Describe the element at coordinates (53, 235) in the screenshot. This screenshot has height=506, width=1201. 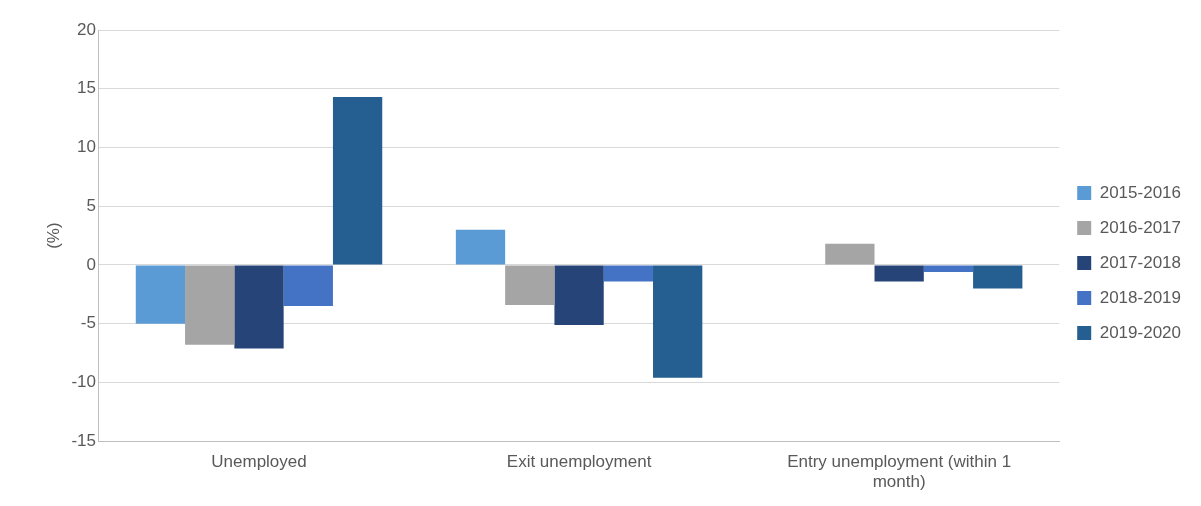
I see `y-axis-title: (%)` at that location.